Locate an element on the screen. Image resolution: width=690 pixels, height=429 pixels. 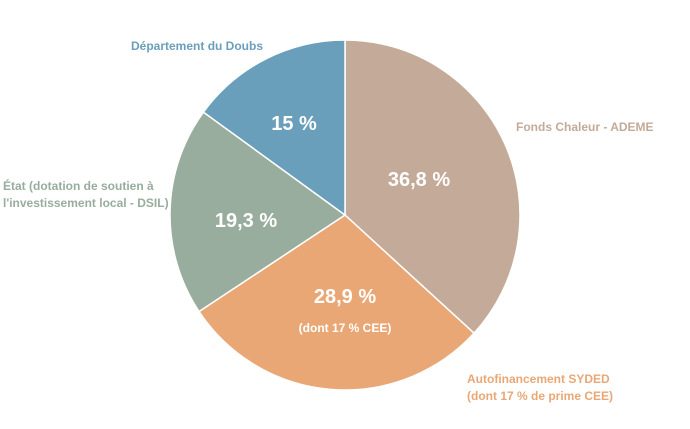
slice-value-label: 36,8 % is located at coordinates (419, 180).